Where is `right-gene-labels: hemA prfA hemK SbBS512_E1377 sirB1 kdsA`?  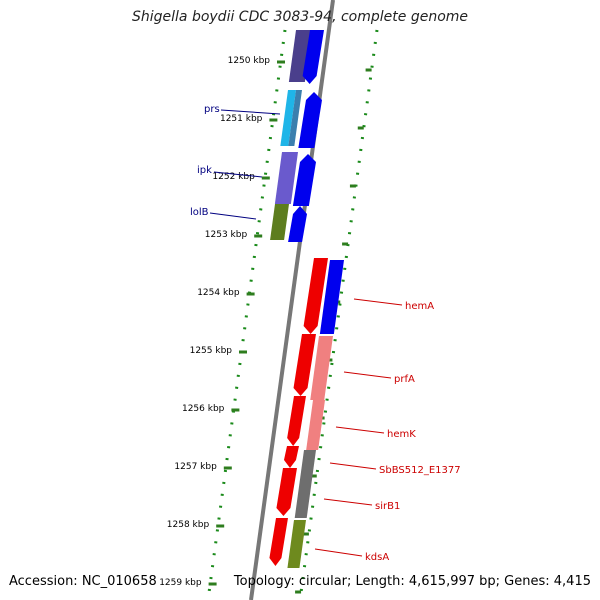
right-gene-labels: hemA prfA hemK SbBS512_E1377 sirB1 kdsA is located at coordinates (387, 430).